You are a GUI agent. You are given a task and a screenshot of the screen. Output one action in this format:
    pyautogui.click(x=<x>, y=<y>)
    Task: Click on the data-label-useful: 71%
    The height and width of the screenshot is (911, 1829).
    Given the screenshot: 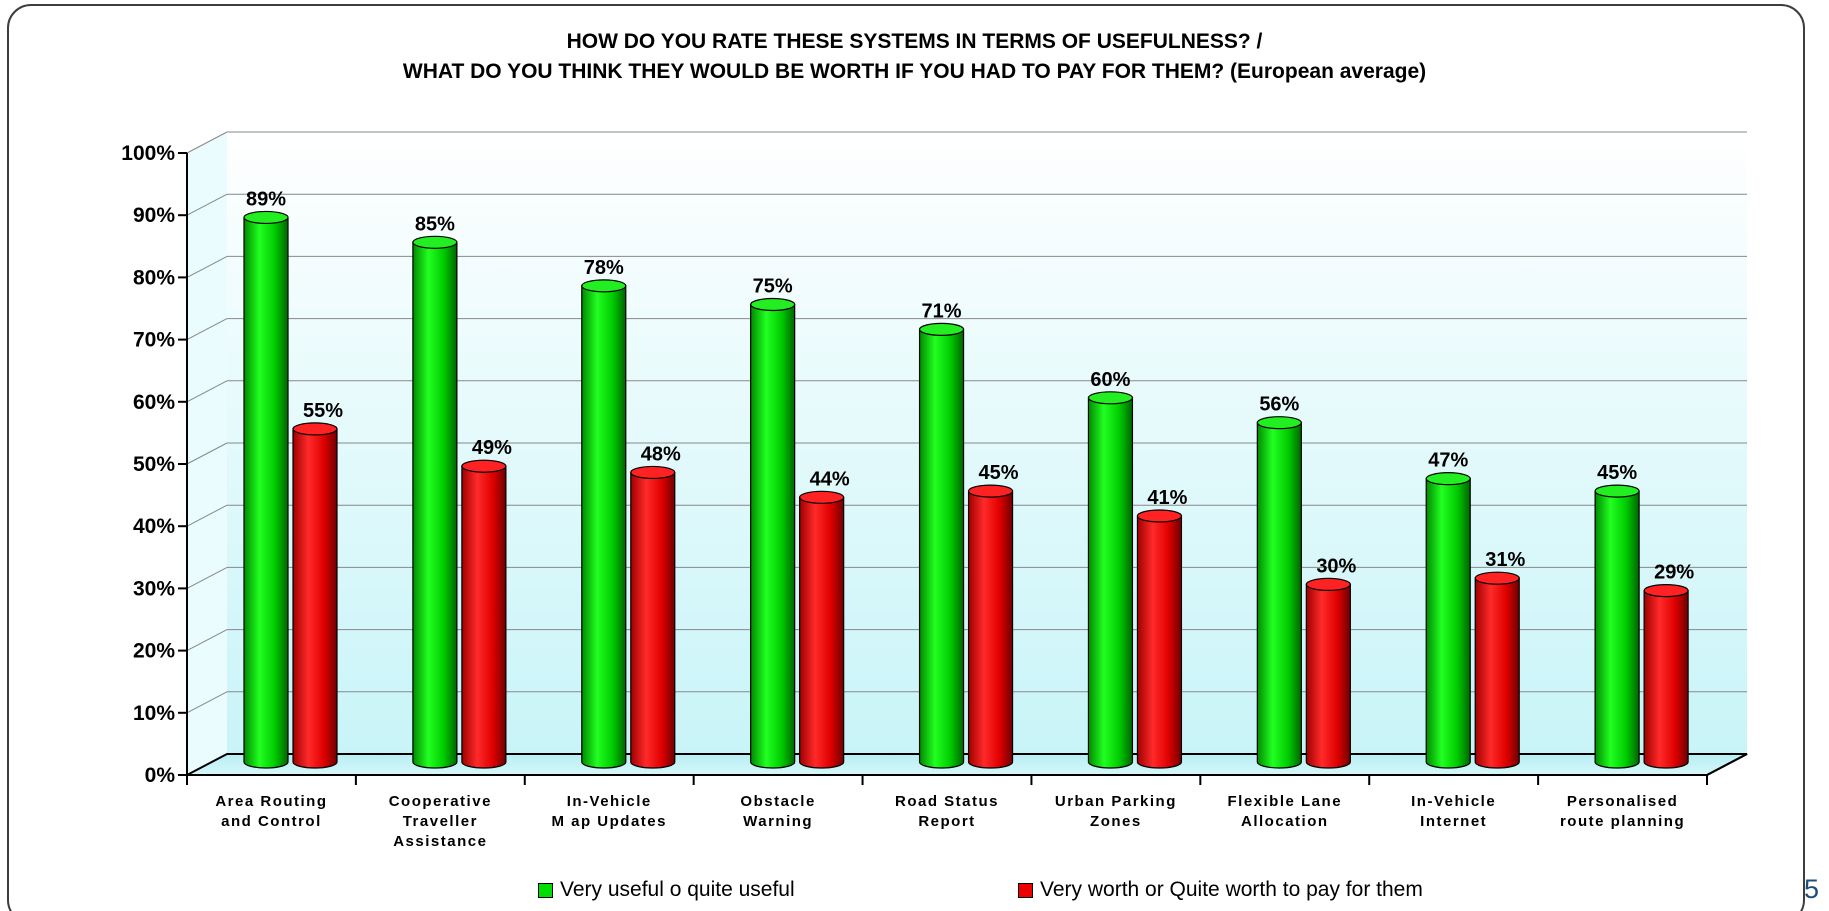 What is the action you would take?
    pyautogui.click(x=942, y=311)
    